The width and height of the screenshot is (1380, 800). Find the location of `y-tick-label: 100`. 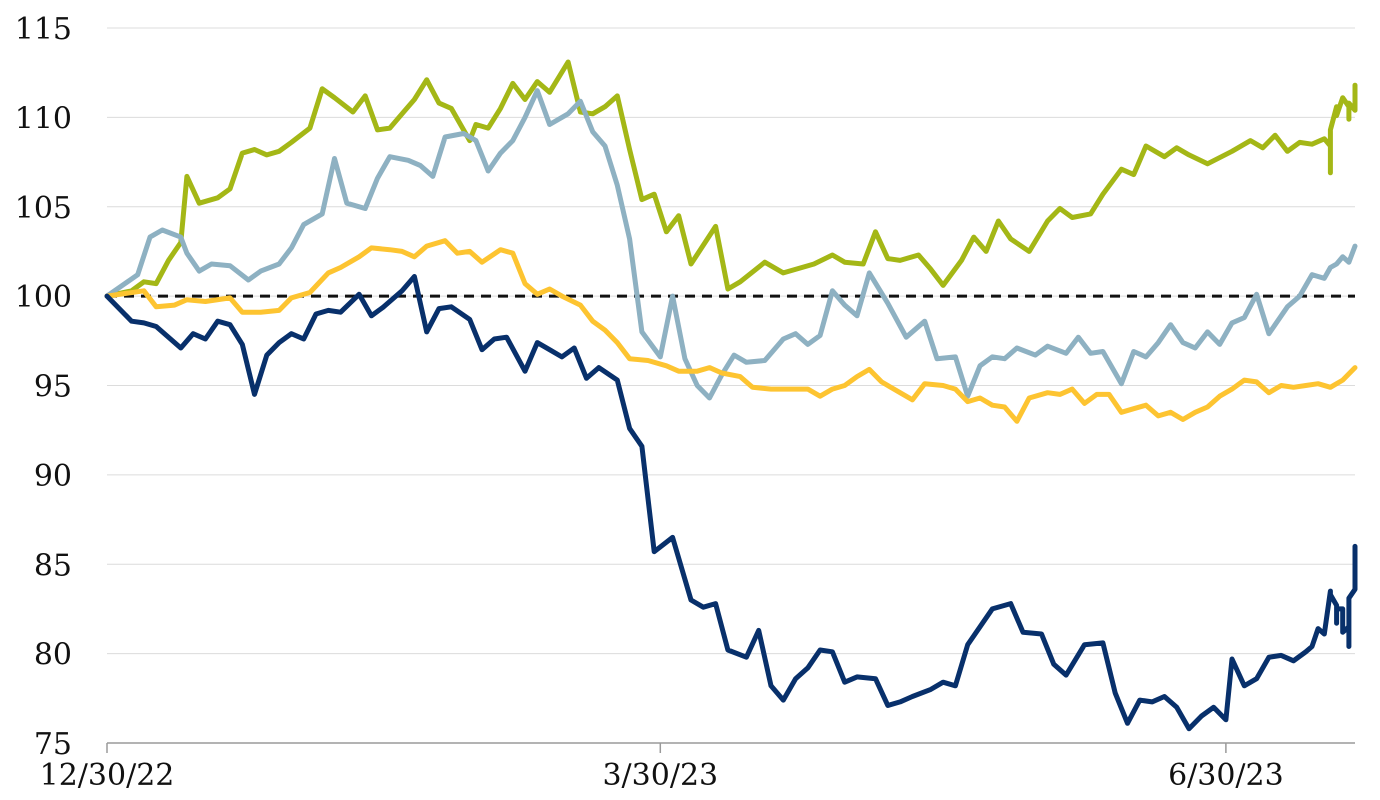

y-tick-label: 100 is located at coordinates (43, 297).